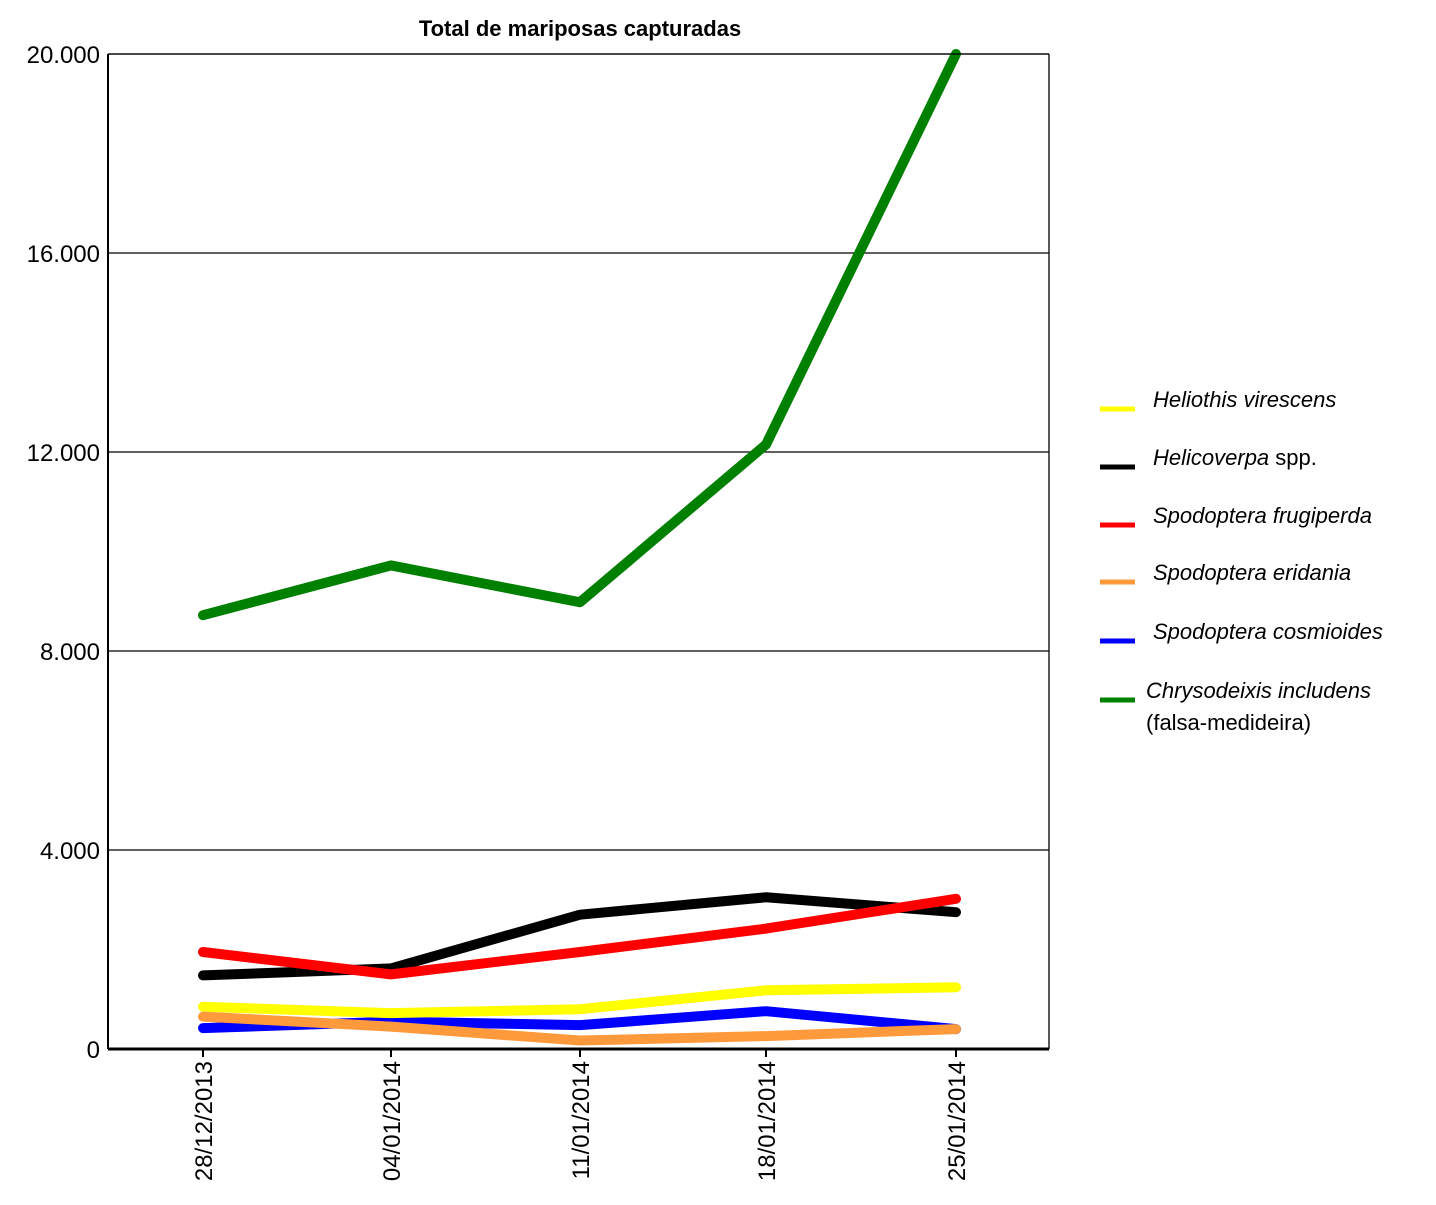 Image resolution: width=1436 pixels, height=1205 pixels. I want to click on y-axis-ticks: 0 4.000 8.000 12.000 16.000 20.000, so click(63, 553).